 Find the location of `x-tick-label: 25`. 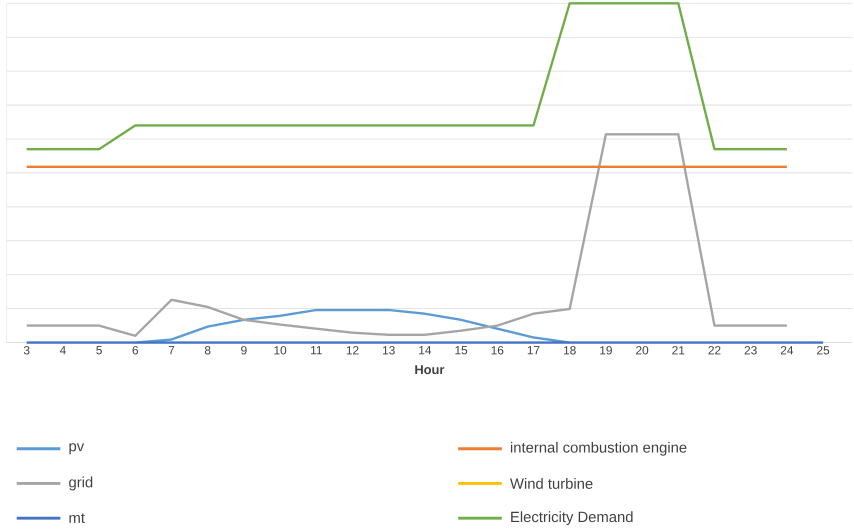

x-tick-label: 25 is located at coordinates (823, 350).